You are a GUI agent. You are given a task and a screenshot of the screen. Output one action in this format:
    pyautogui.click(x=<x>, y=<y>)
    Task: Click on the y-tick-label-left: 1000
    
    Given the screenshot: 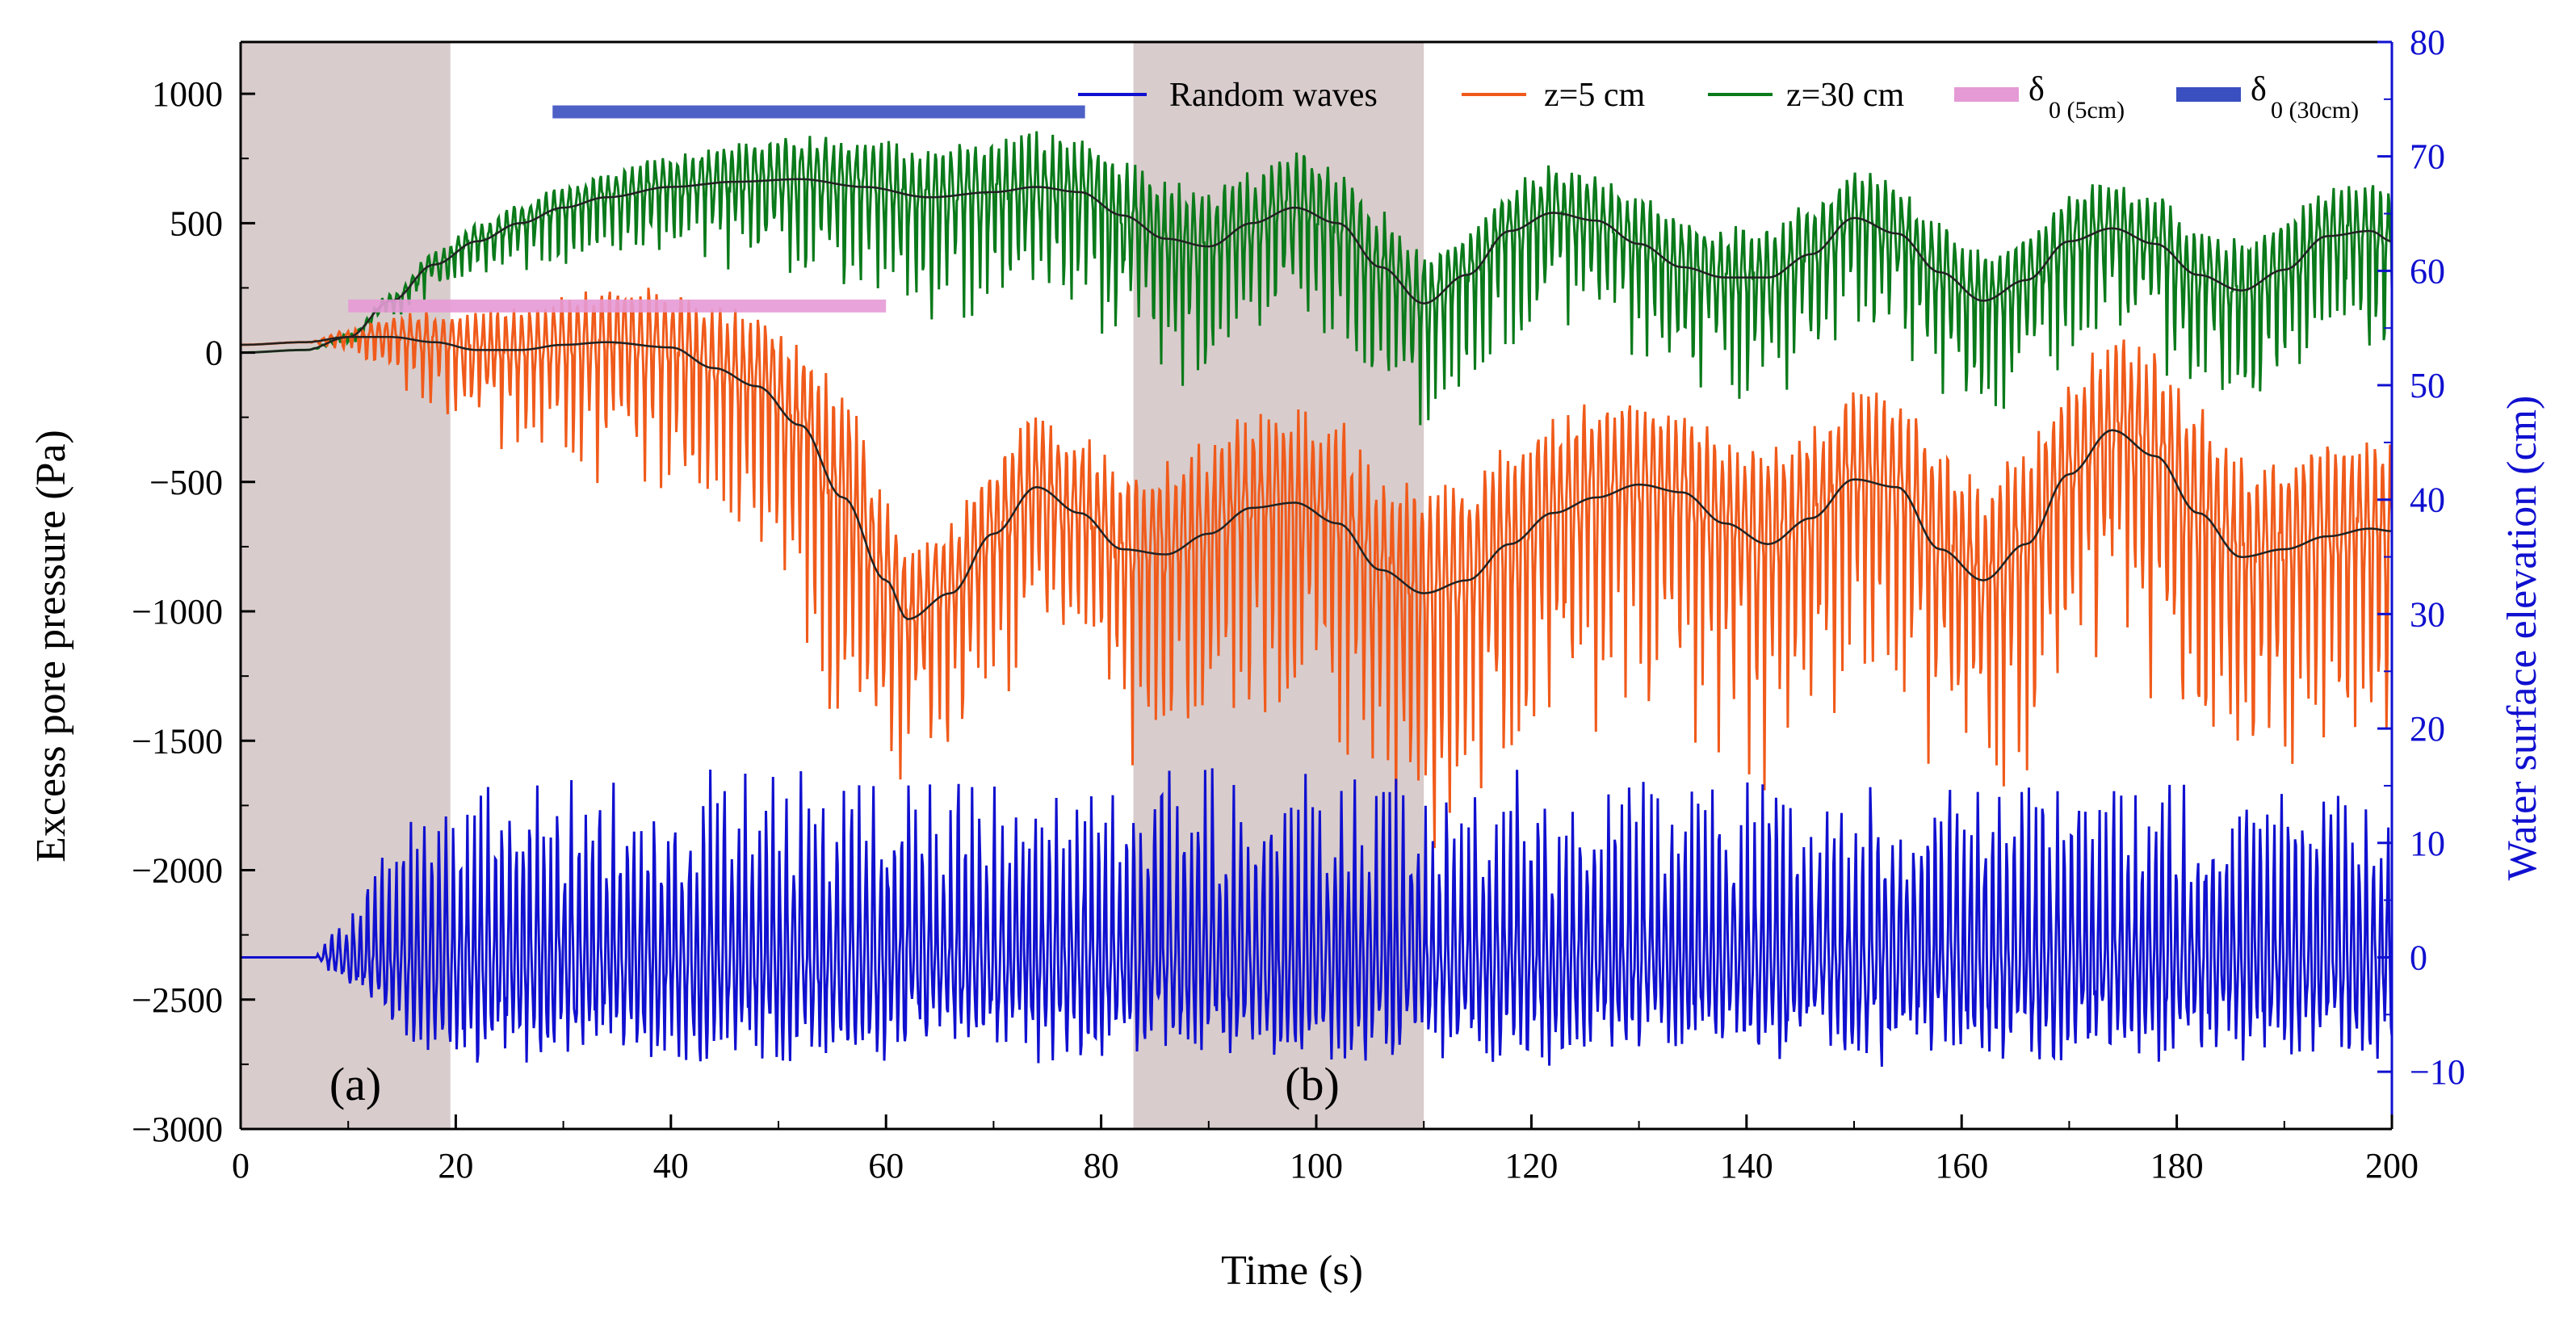 What is the action you would take?
    pyautogui.click(x=187, y=94)
    